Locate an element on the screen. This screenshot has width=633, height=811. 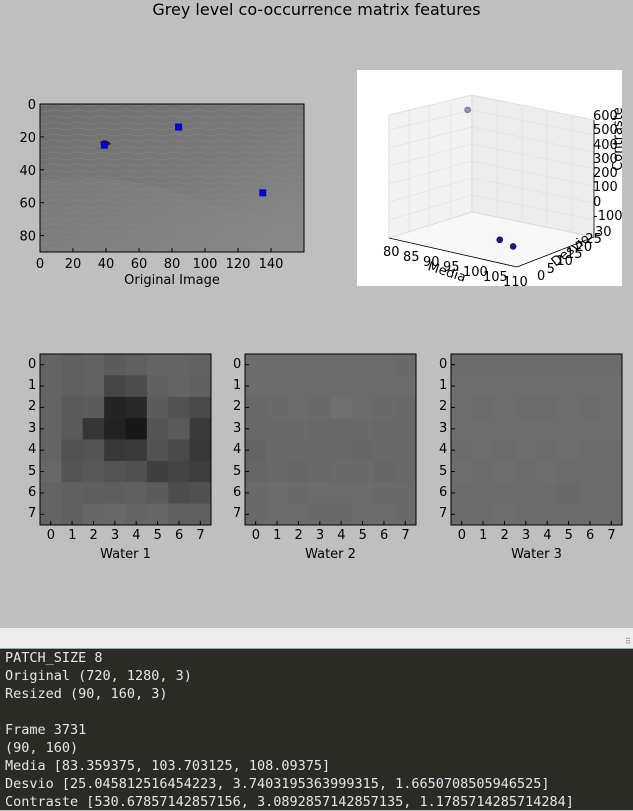
ytick-label: 7 is located at coordinates (237, 514).